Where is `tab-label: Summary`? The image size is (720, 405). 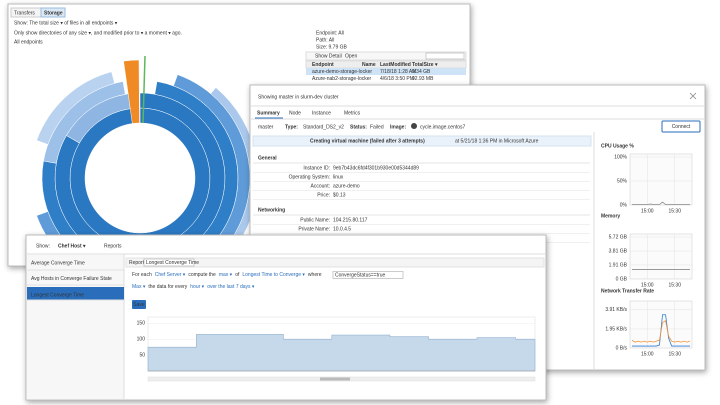
tab-label: Summary is located at coordinates (268, 113).